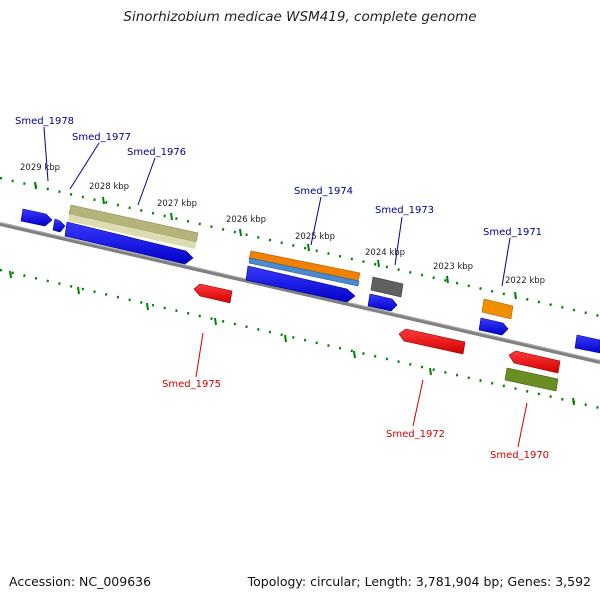  What do you see at coordinates (304, 272) in the screenshot?
I see `gene-smed-1974-lightblue` at bounding box center [304, 272].